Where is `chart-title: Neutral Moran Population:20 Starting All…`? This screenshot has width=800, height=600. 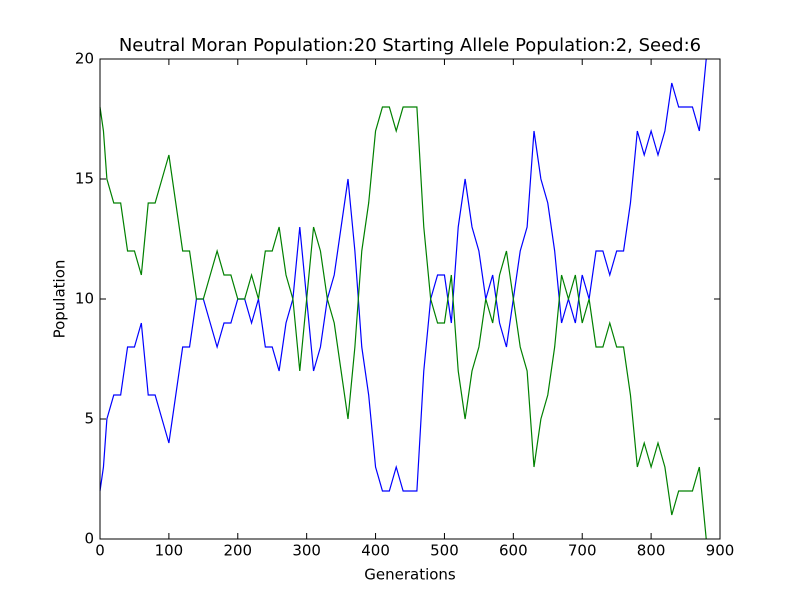 chart-title: Neutral Moran Population:20 Starting All… is located at coordinates (410, 45).